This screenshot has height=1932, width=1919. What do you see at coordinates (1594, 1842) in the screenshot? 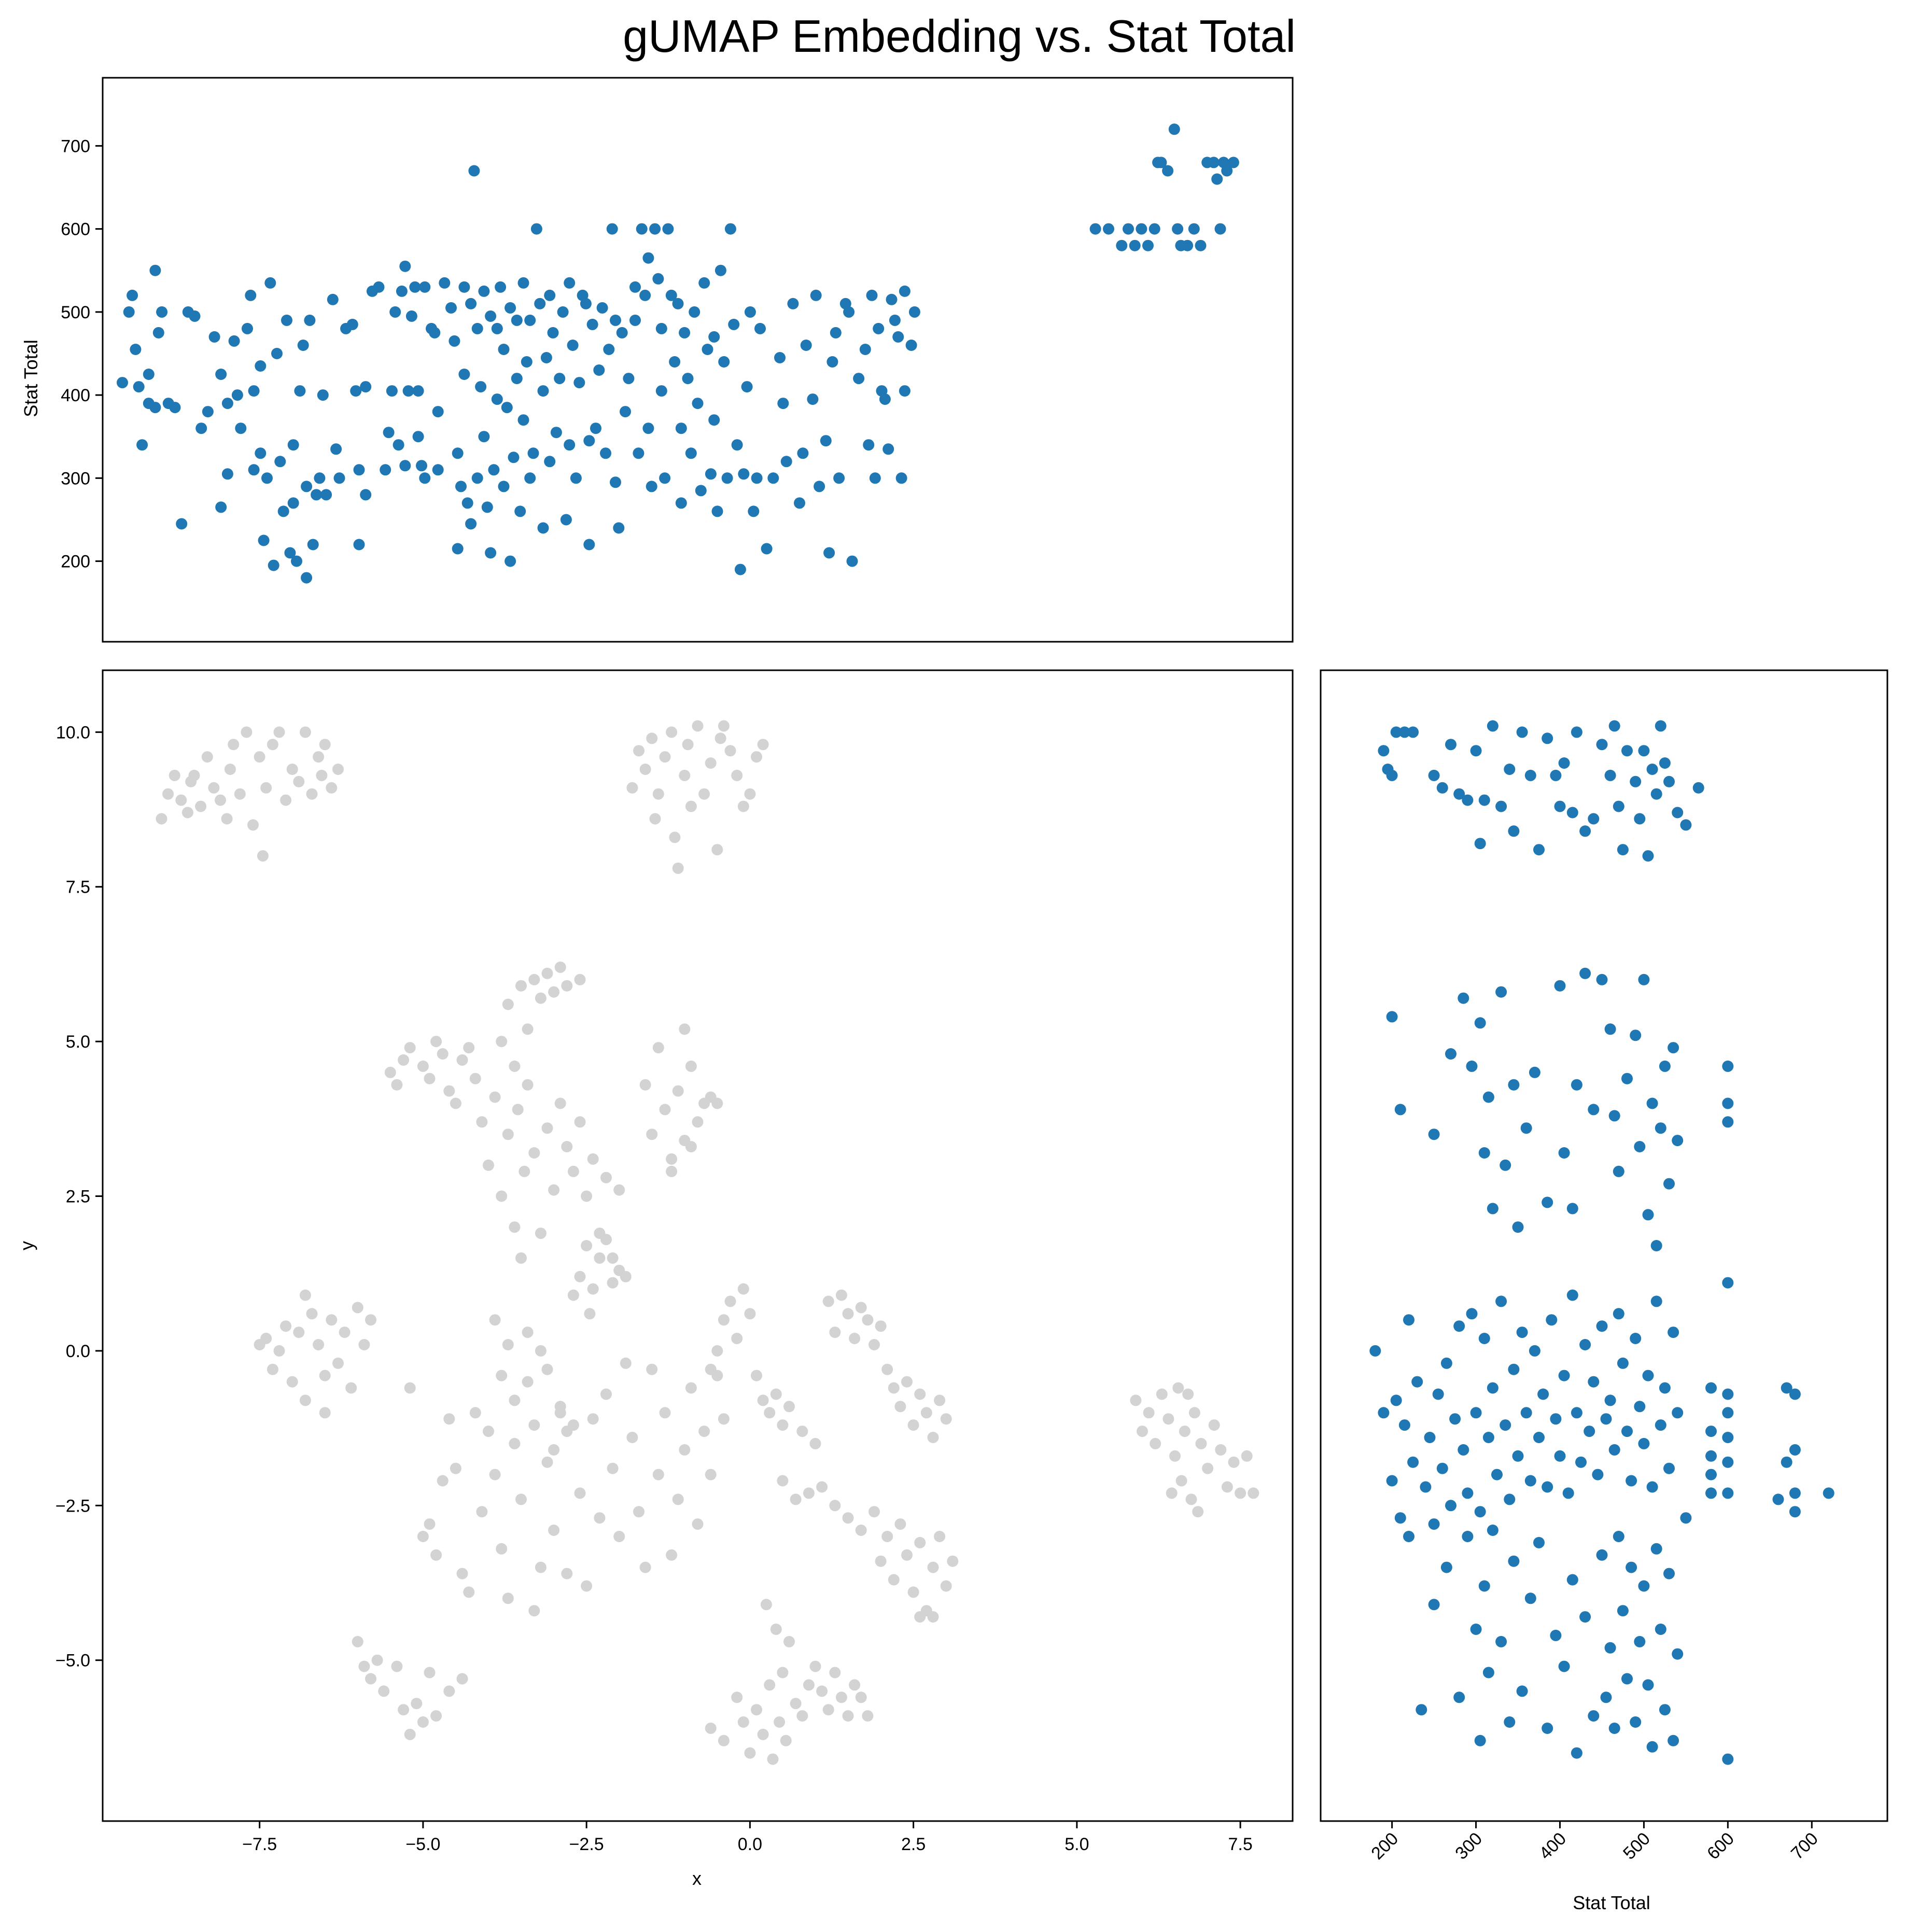
I see `right-x-ticks: 200 300 400 500 600 700` at bounding box center [1594, 1842].